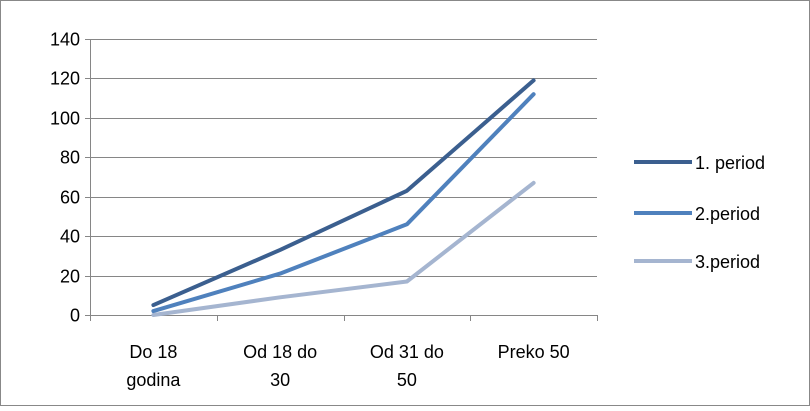 The width and height of the screenshot is (810, 411). What do you see at coordinates (153, 380) in the screenshot?
I see `x-tick-label: godina` at bounding box center [153, 380].